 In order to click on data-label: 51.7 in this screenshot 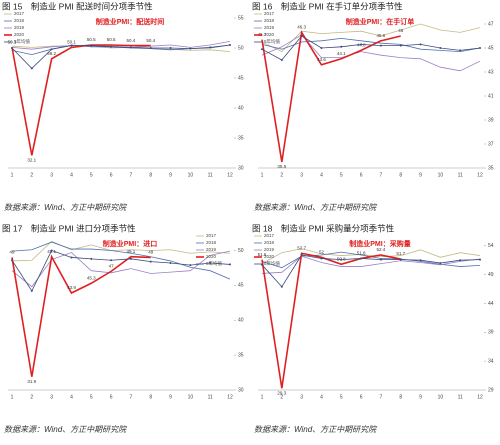, I will do `click(400, 253)`.